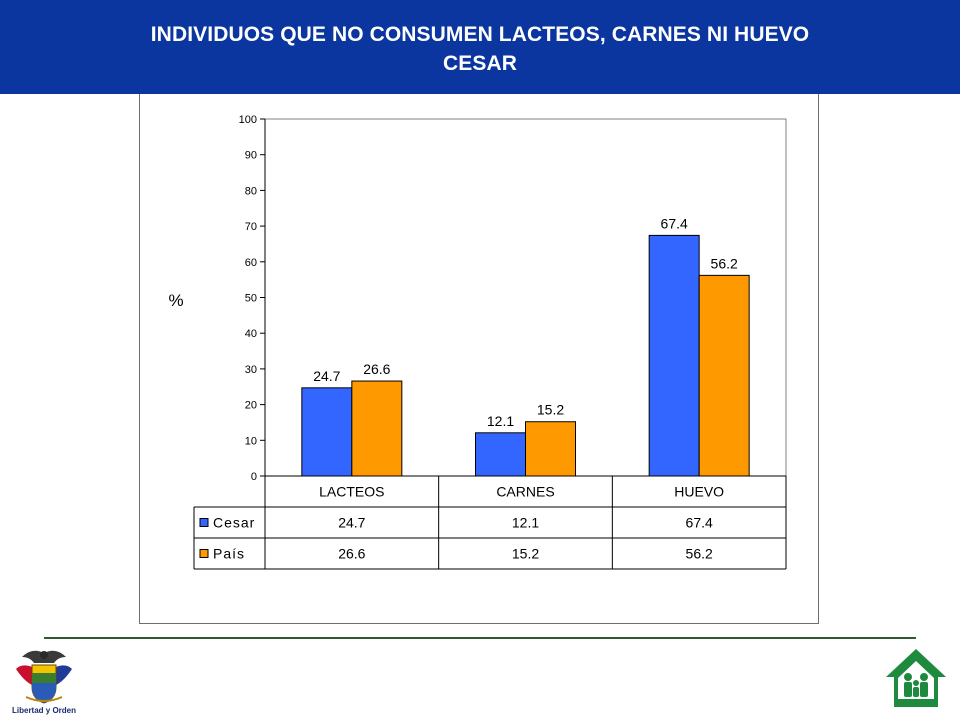 This screenshot has height=720, width=960. Describe the element at coordinates (500, 454) in the screenshot. I see `bar-cesar-carnes` at that location.